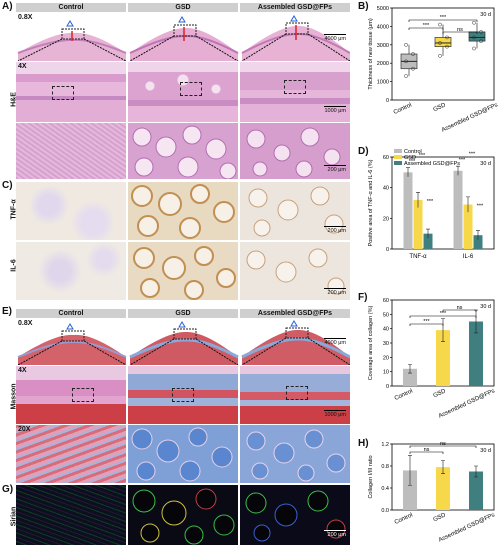 Image resolution: width=500 pixels, height=550 pixels. What do you see at coordinates (295, 342) in the screenshot?
I see `masson-overview-assembled` at bounding box center [295, 342].